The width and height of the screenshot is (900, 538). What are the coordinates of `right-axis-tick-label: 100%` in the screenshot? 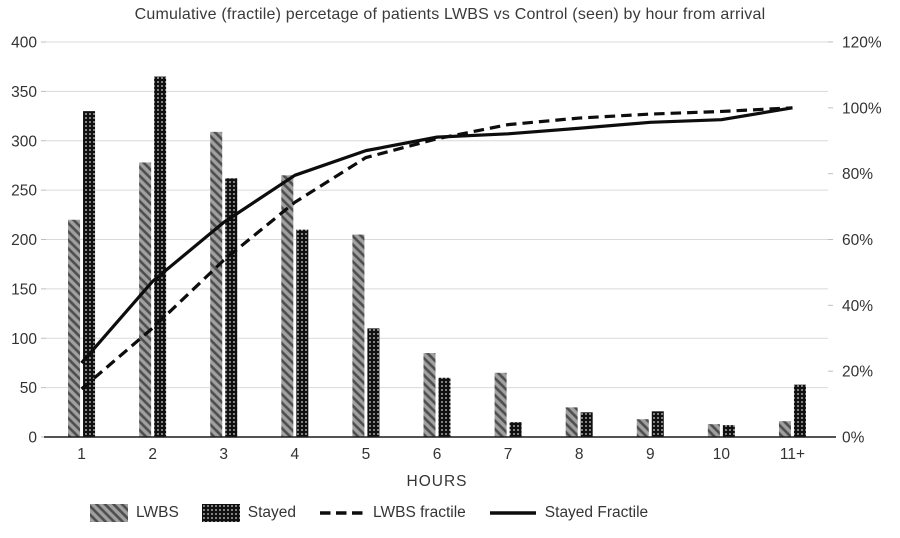 It's located at (862, 108).